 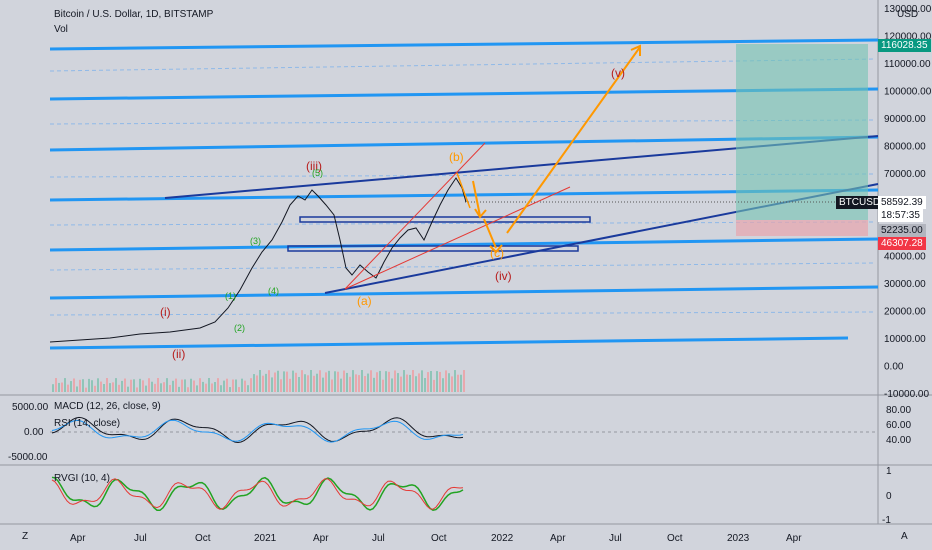 I want to click on chart-title: Bitcoin / U.S. Dollar, 1D, BITSTAMP, so click(x=134, y=14).